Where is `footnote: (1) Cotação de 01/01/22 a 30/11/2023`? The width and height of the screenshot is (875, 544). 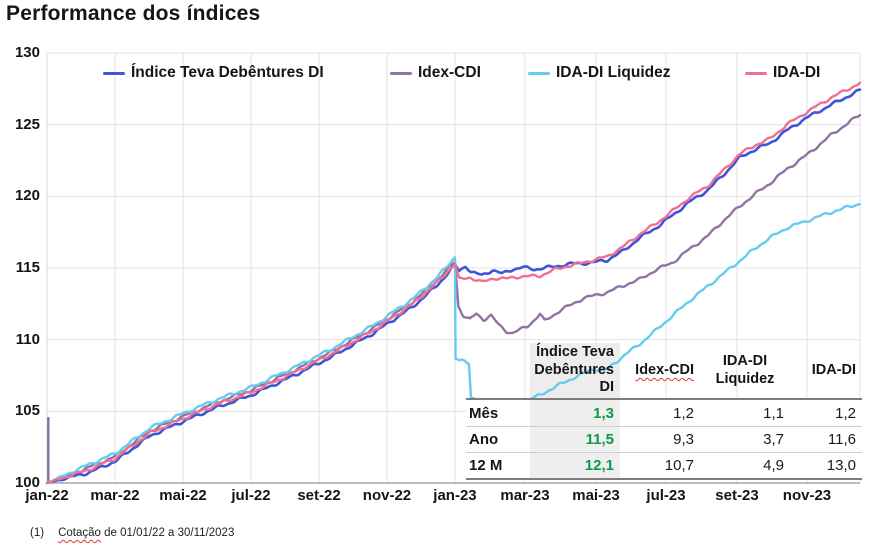 footnote: (1) Cotação de 01/01/22 a 30/11/2023 is located at coordinates (132, 533).